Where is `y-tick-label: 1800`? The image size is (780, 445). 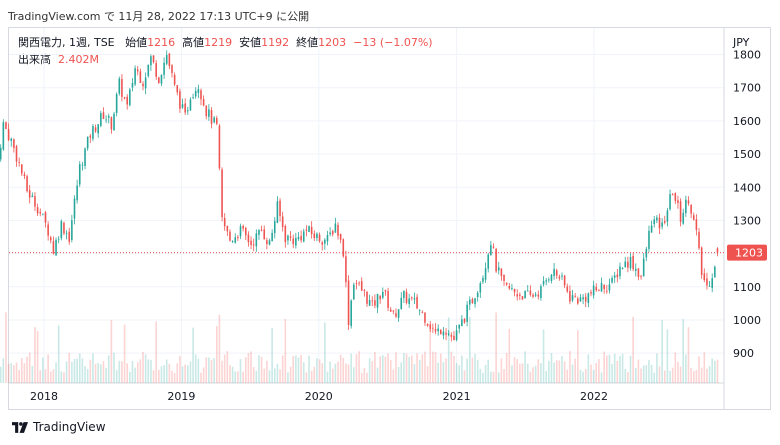
y-tick-label: 1800 is located at coordinates (747, 55).